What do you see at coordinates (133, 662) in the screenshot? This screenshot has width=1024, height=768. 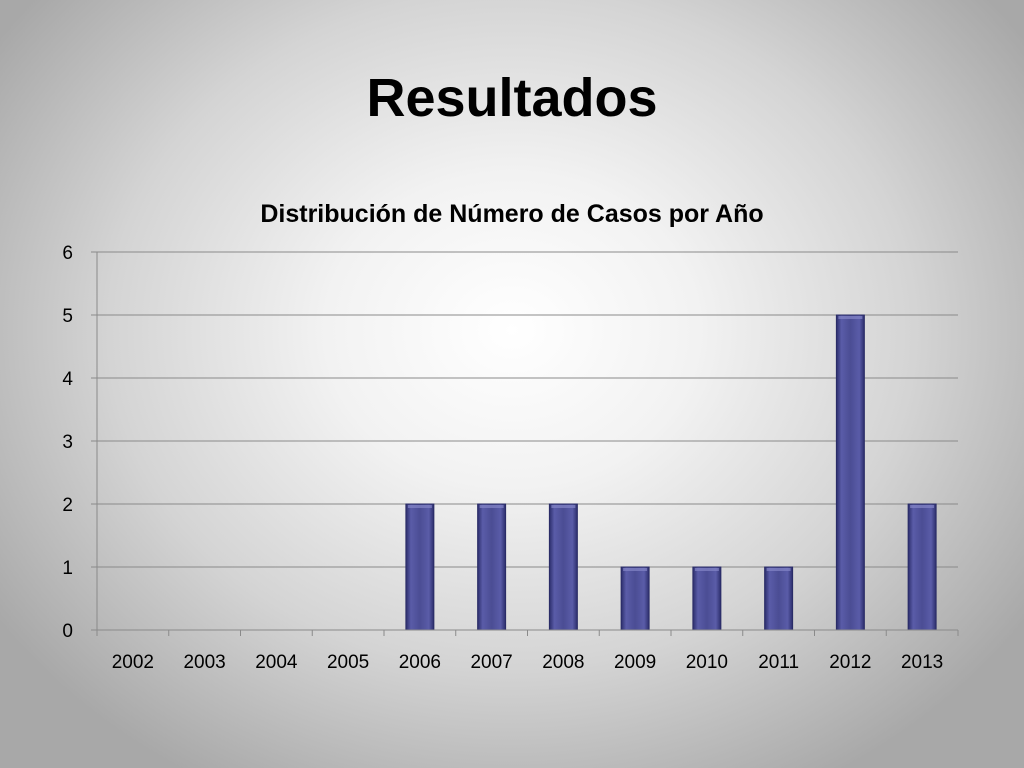 I see `x-tick-label: 2002` at bounding box center [133, 662].